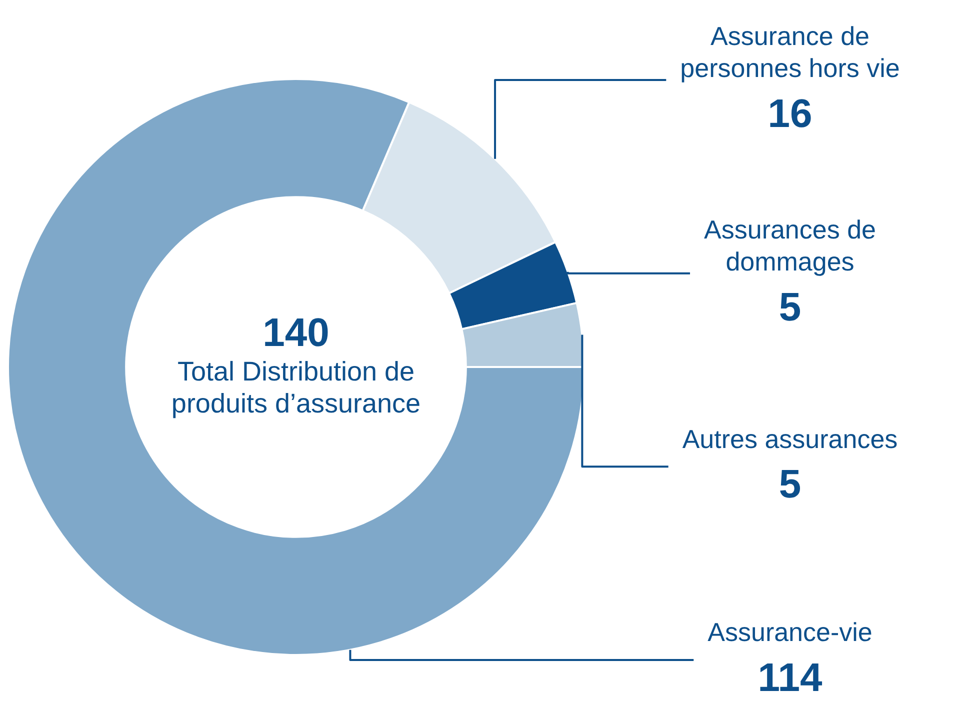 The image size is (960, 728). Describe the element at coordinates (790, 245) in the screenshot. I see `slice-label: Assurances de dommages` at that location.